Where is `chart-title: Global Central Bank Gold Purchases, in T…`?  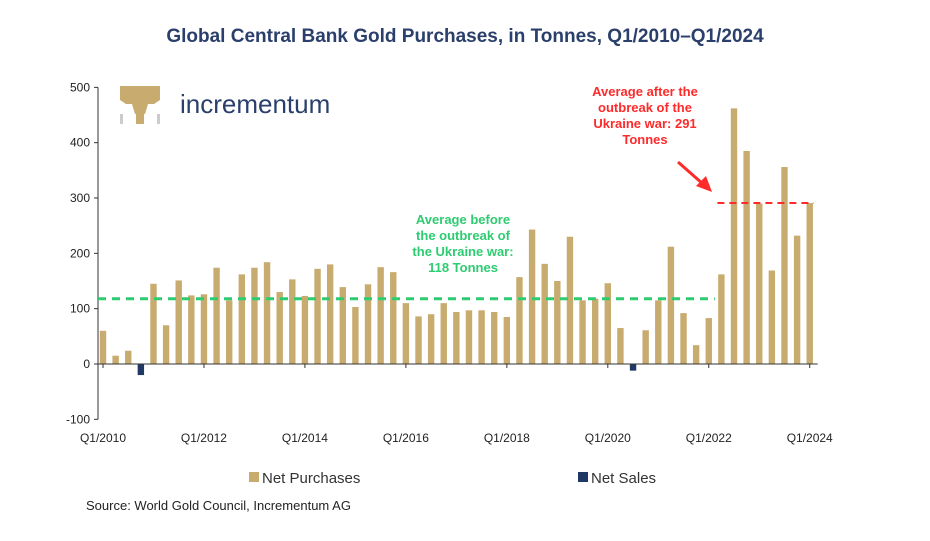 chart-title: Global Central Bank Gold Purchases, in T… is located at coordinates (465, 36).